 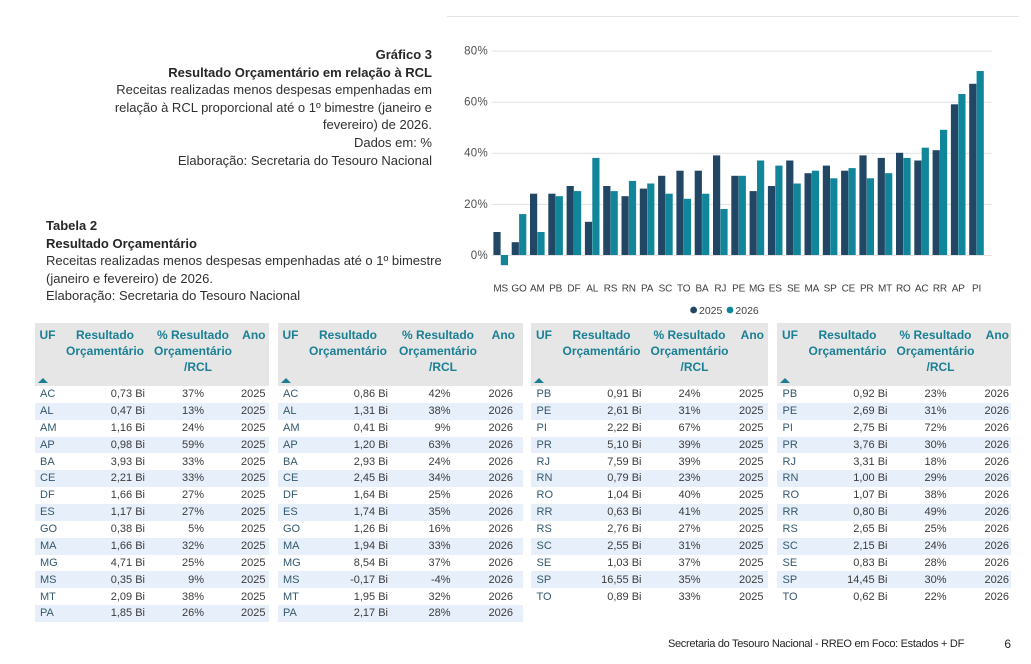 What do you see at coordinates (903, 289) in the screenshot?
I see `svg-text: RO` at bounding box center [903, 289].